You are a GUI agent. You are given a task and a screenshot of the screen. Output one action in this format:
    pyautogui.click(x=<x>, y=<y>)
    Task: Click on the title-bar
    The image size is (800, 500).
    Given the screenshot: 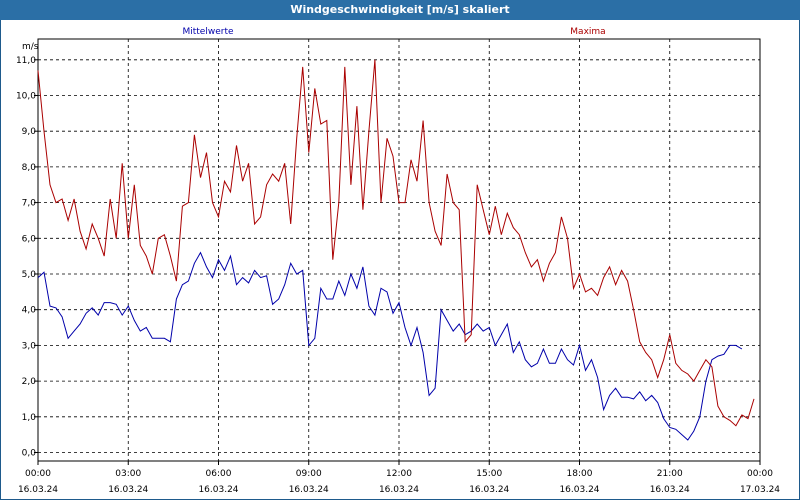 What is the action you would take?
    pyautogui.click(x=400, y=10)
    